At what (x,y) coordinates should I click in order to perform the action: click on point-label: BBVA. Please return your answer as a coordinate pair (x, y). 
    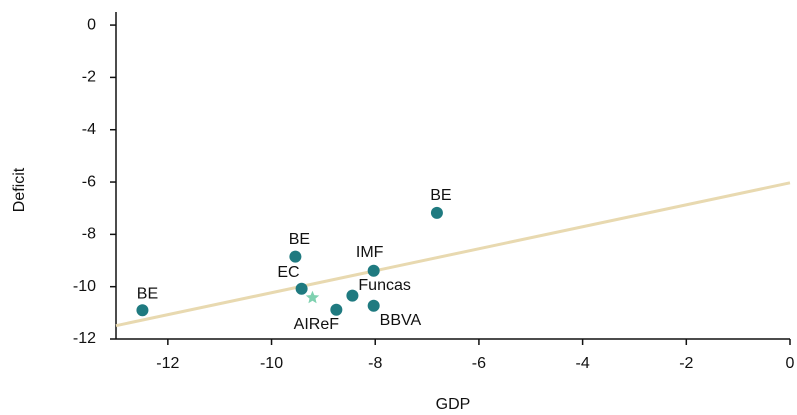
    Looking at the image, I should click on (401, 320).